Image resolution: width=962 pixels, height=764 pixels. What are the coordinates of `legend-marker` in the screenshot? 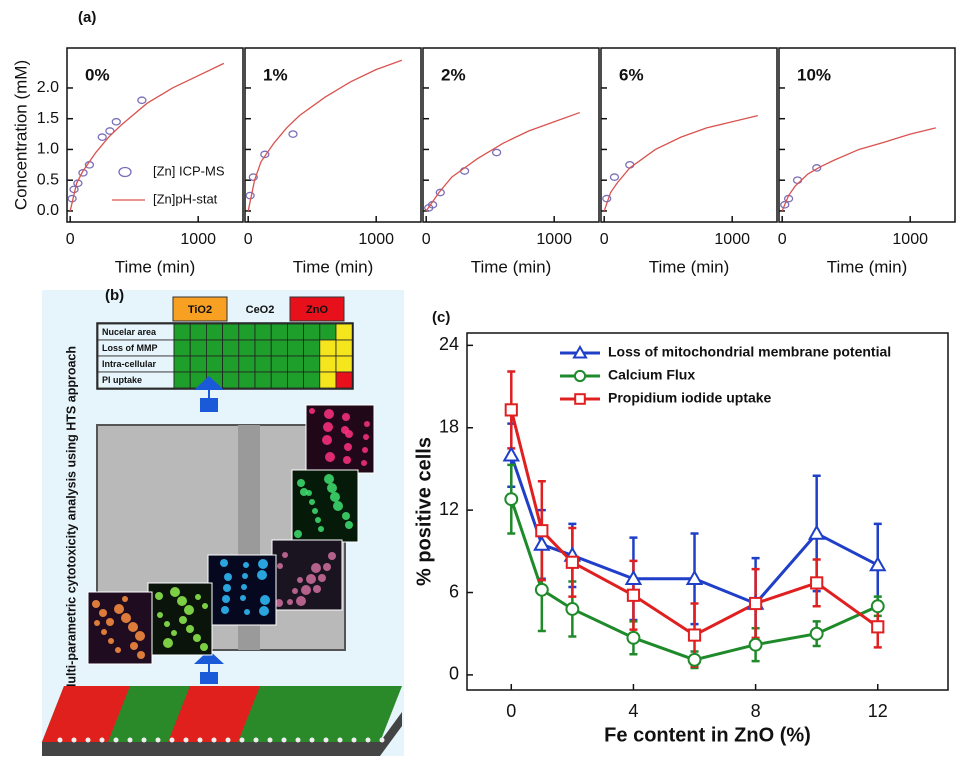 It's located at (580, 399).